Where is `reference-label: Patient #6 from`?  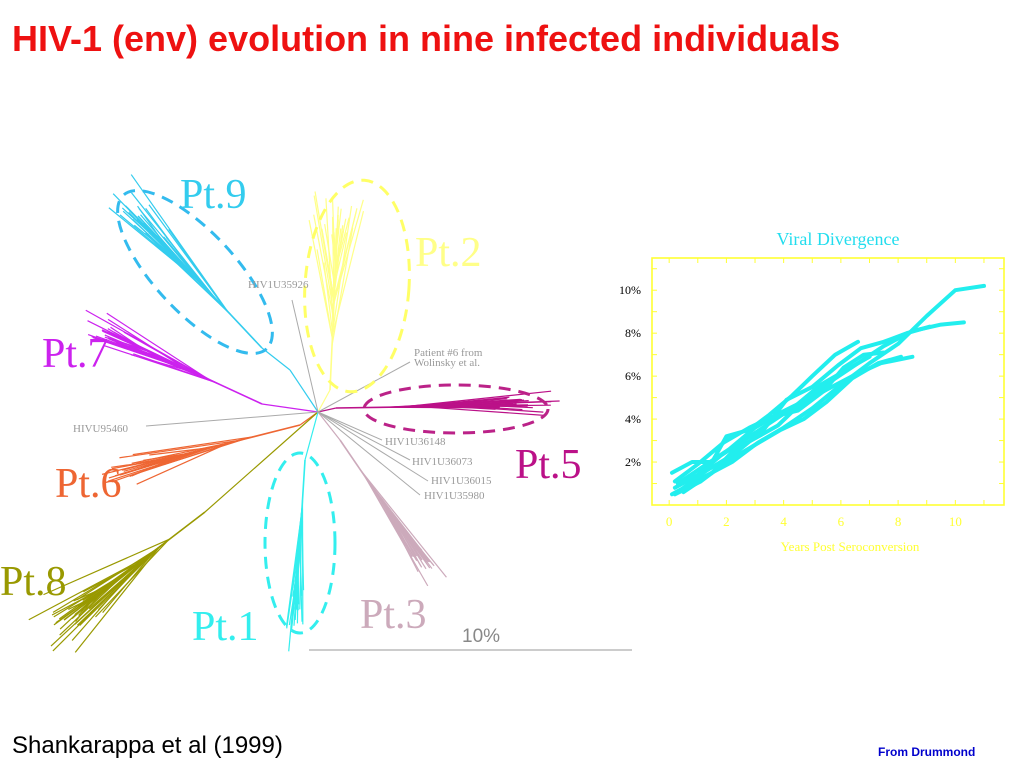 reference-label: Patient #6 from is located at coordinates (448, 353).